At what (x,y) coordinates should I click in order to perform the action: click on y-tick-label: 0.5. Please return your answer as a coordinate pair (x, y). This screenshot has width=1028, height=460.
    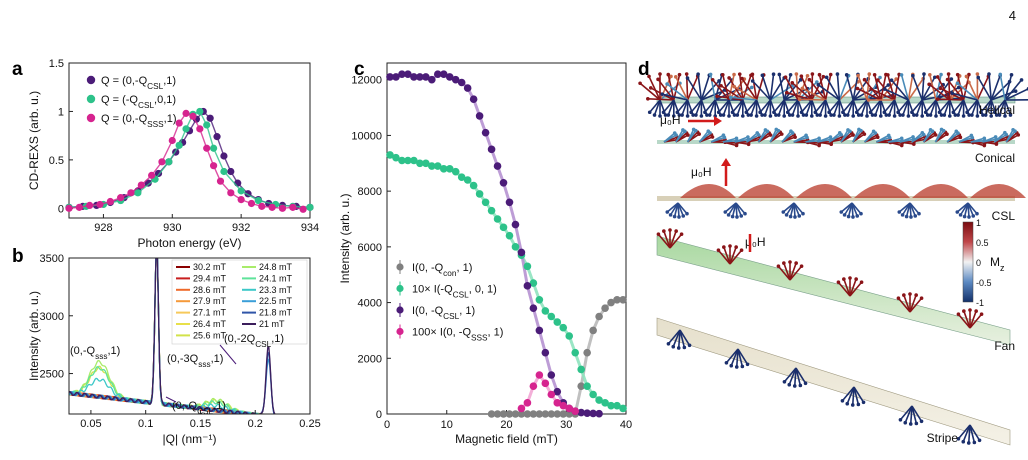
    Looking at the image, I should click on (56, 161).